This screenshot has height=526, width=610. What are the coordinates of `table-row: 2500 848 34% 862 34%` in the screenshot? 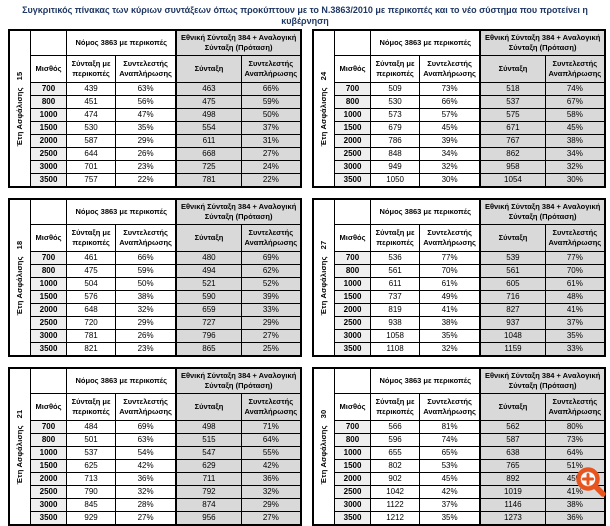 It's located at (459, 154).